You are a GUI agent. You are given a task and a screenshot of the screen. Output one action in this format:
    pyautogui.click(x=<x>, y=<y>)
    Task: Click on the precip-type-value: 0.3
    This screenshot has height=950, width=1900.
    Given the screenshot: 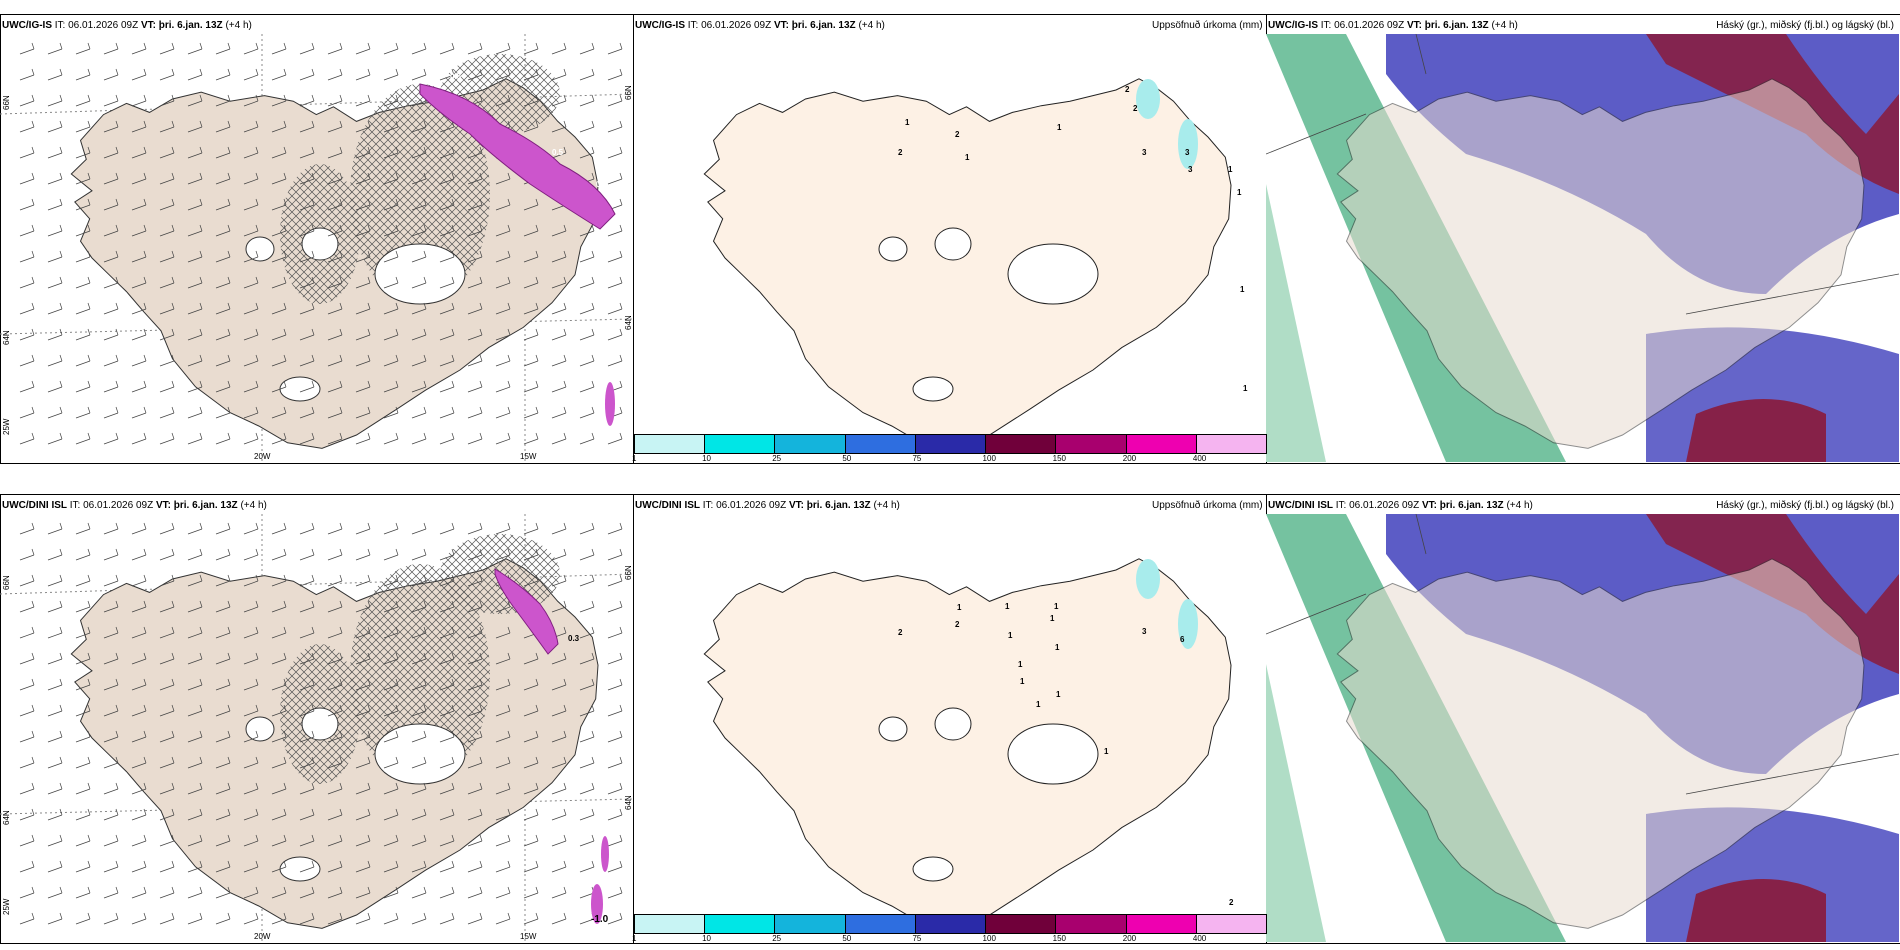 What is the action you would take?
    pyautogui.click(x=574, y=638)
    